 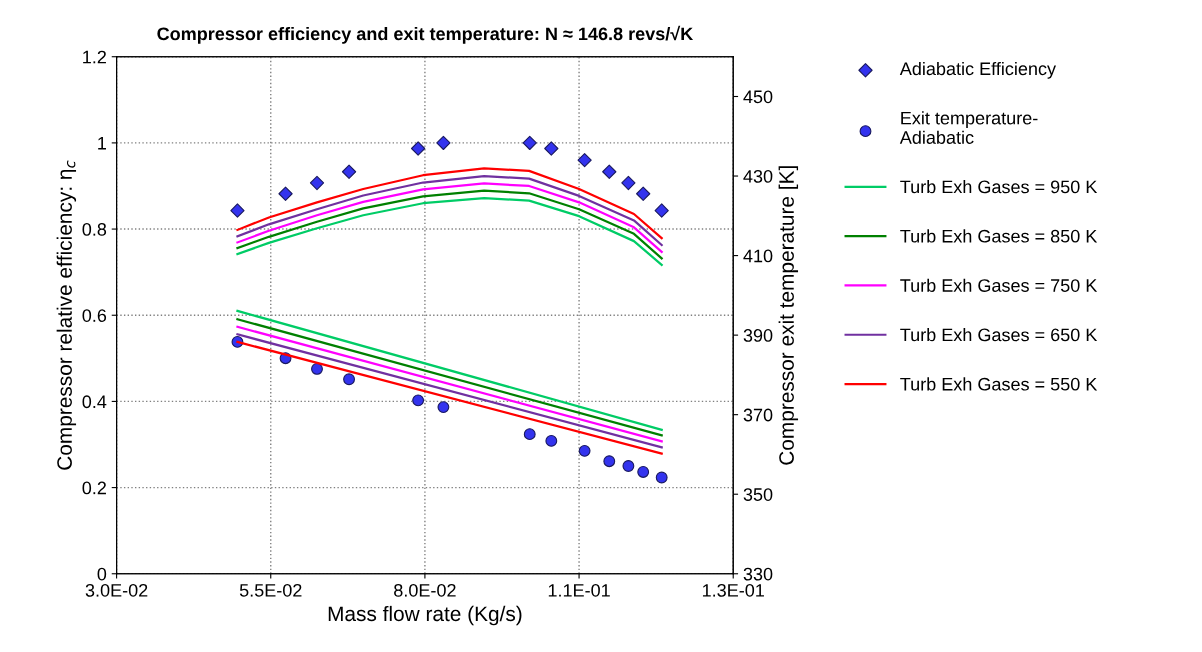 What do you see at coordinates (66, 315) in the screenshot?
I see `y-axis-title: Compressor relative efficiency: η$_{c}$` at bounding box center [66, 315].